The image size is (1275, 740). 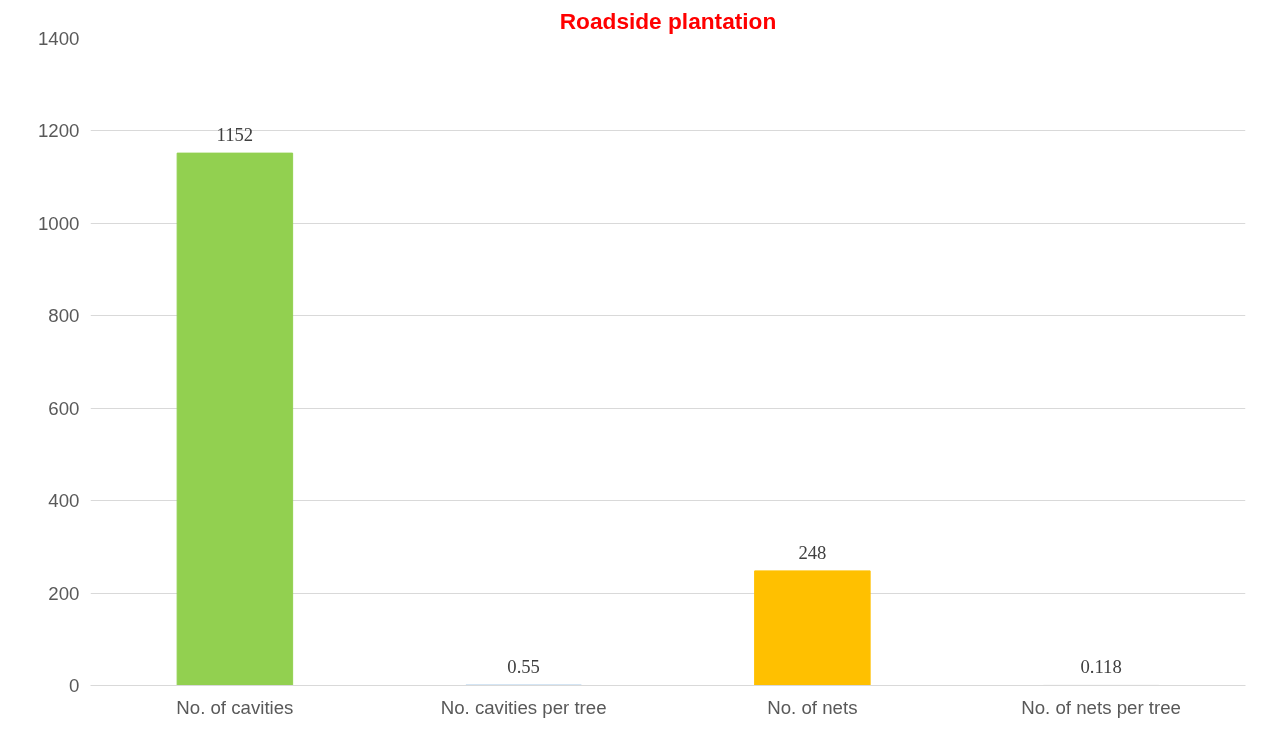 What do you see at coordinates (235, 135) in the screenshot?
I see `data-label: 1152` at bounding box center [235, 135].